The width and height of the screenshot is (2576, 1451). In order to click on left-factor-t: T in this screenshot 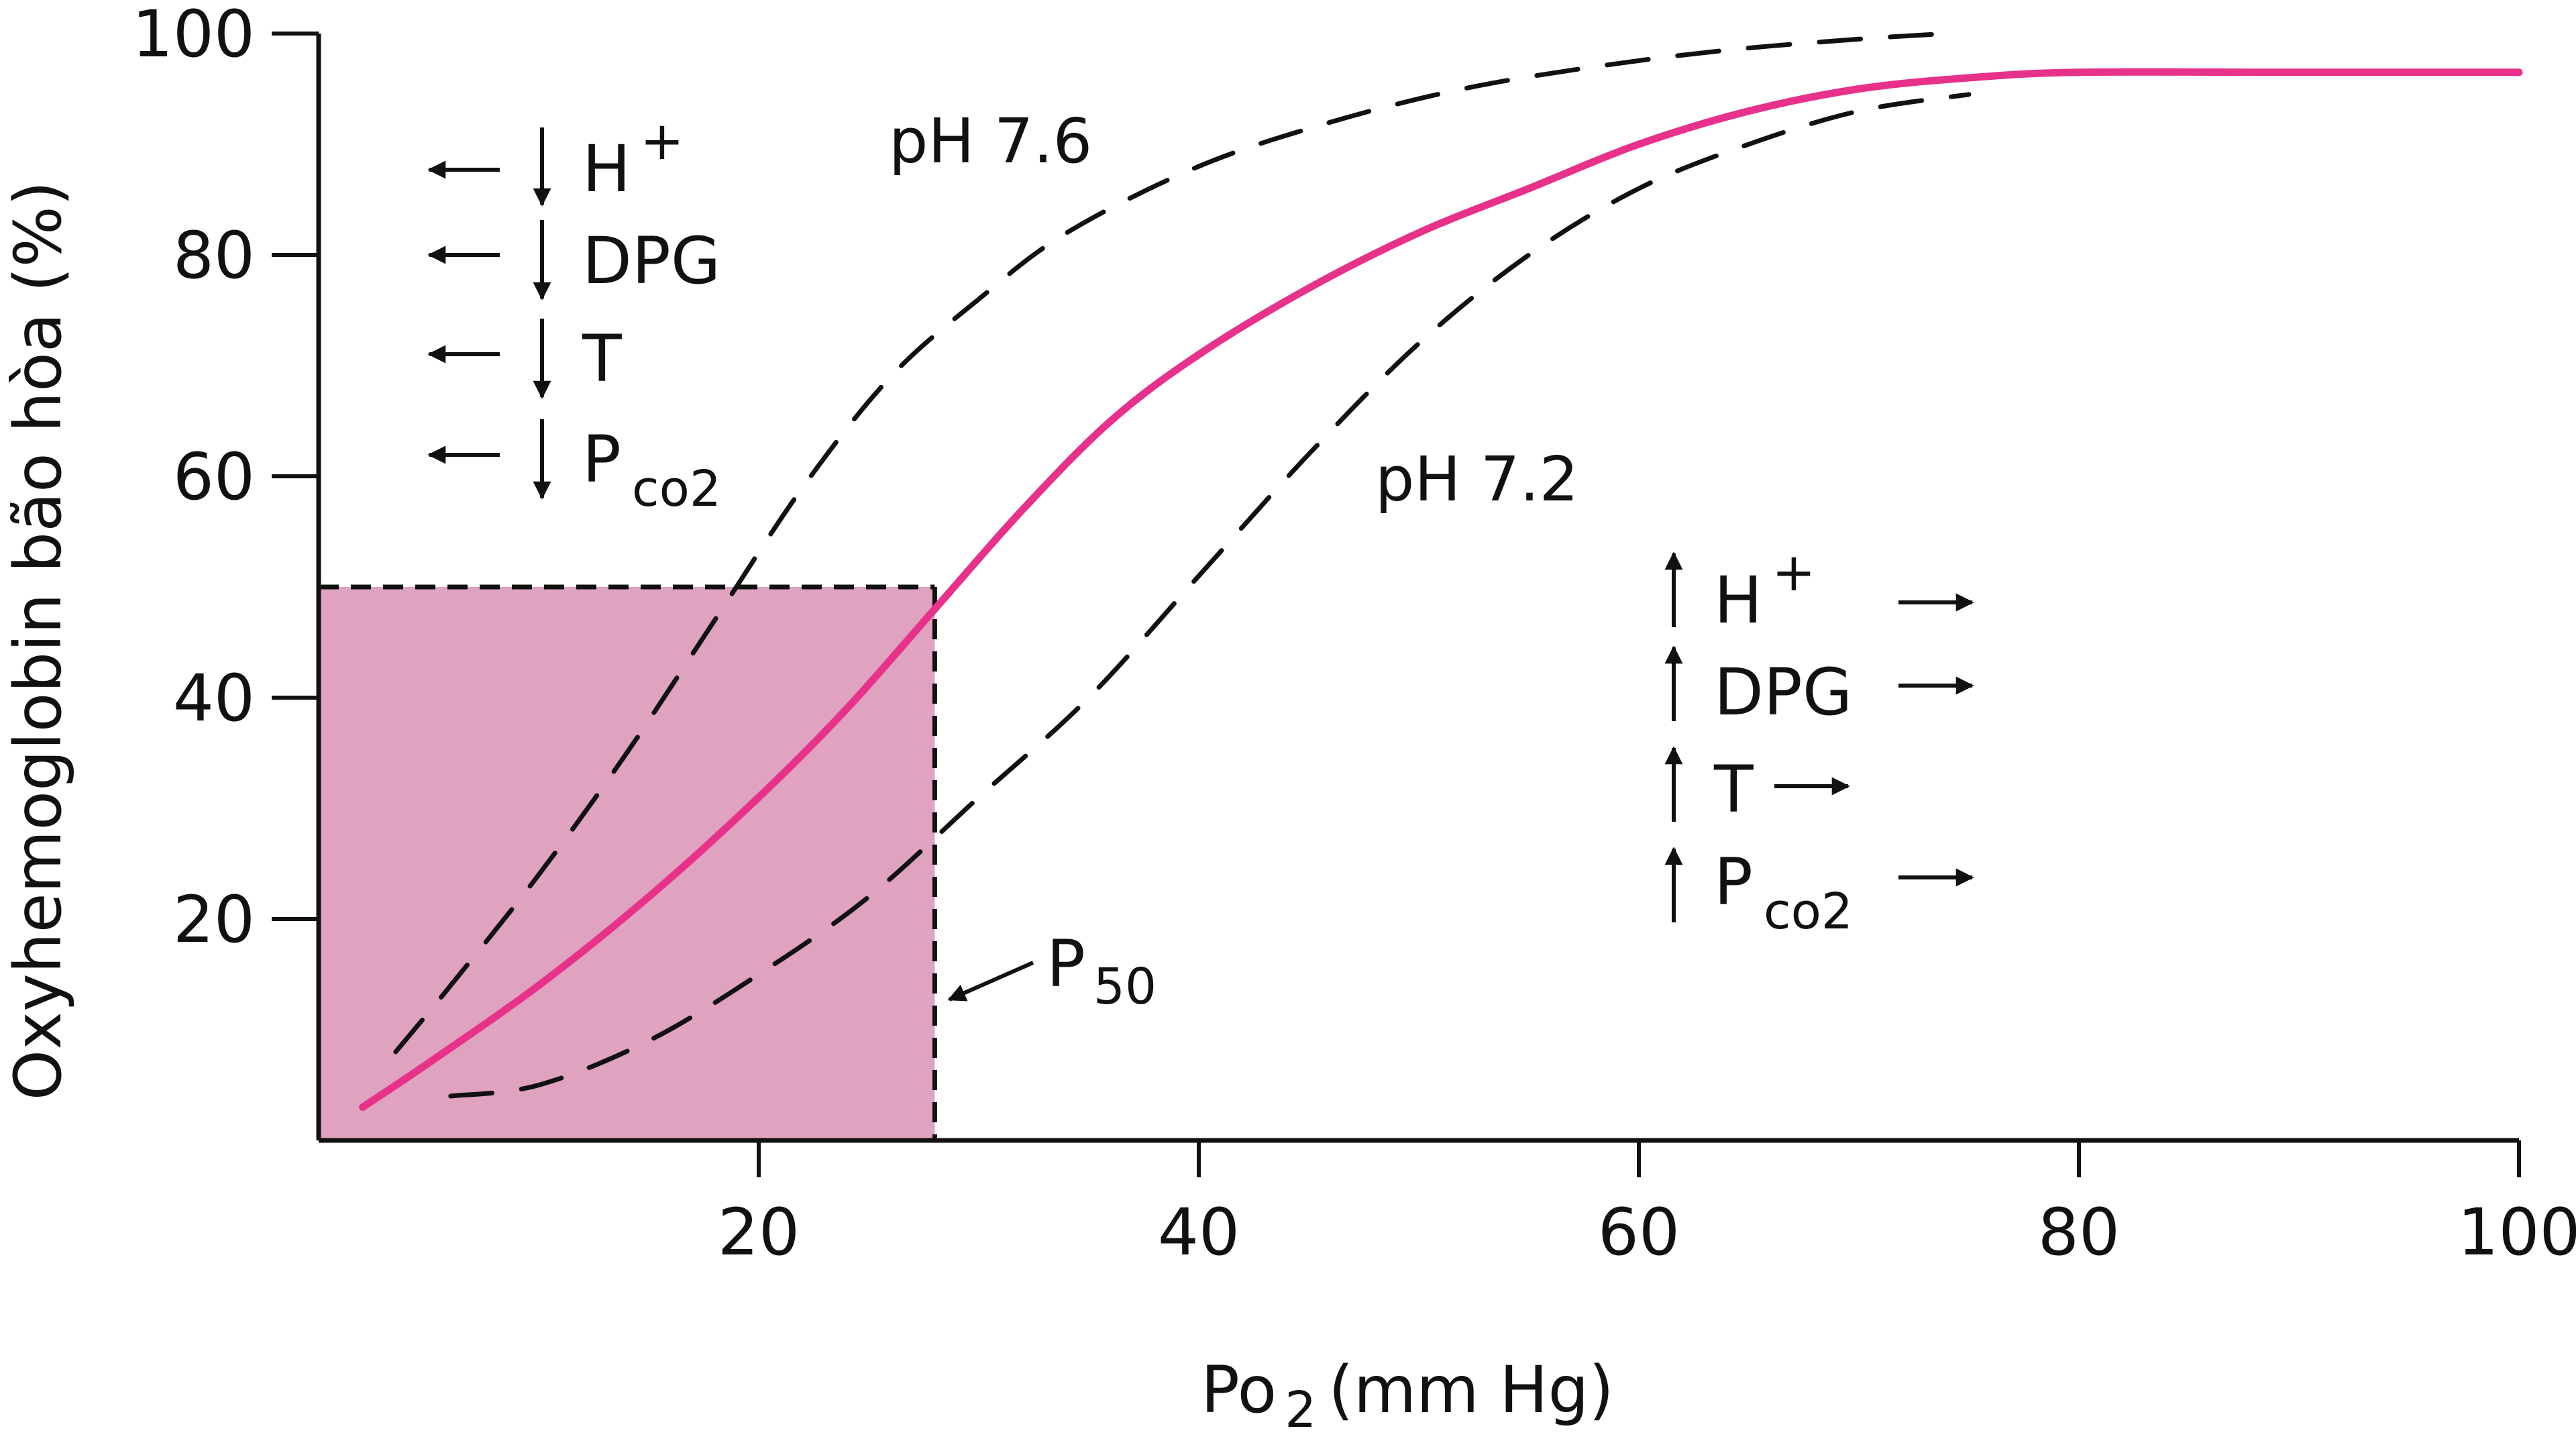, I will do `click(524, 359)`.